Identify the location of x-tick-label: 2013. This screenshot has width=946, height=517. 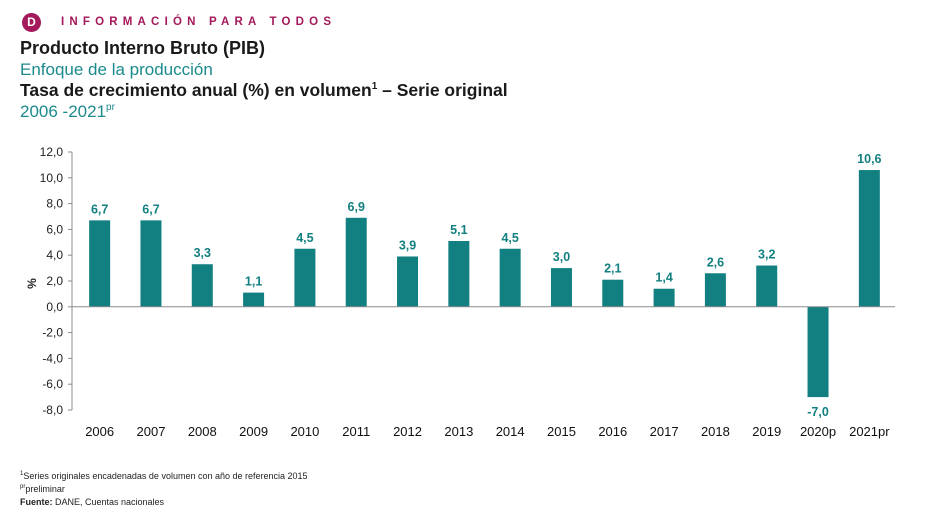
(458, 431).